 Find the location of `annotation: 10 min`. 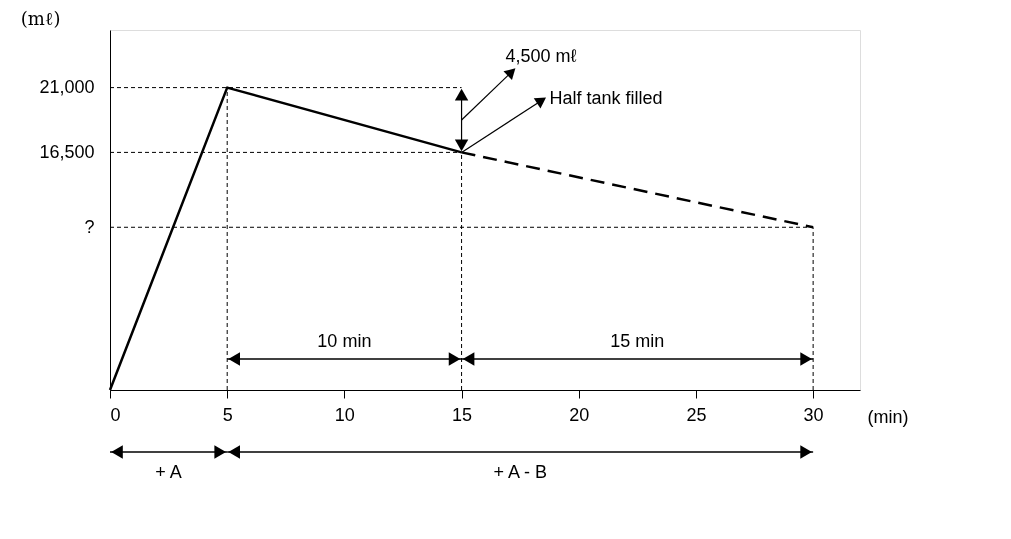

annotation: 10 min is located at coordinates (344, 341).